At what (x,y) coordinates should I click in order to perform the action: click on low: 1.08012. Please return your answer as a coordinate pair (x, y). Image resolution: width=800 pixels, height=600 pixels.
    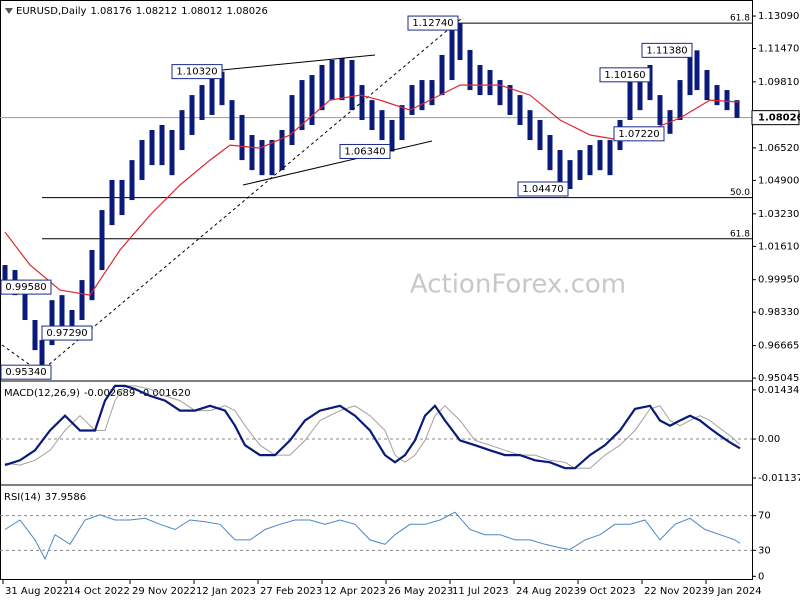
    Looking at the image, I should click on (201, 11).